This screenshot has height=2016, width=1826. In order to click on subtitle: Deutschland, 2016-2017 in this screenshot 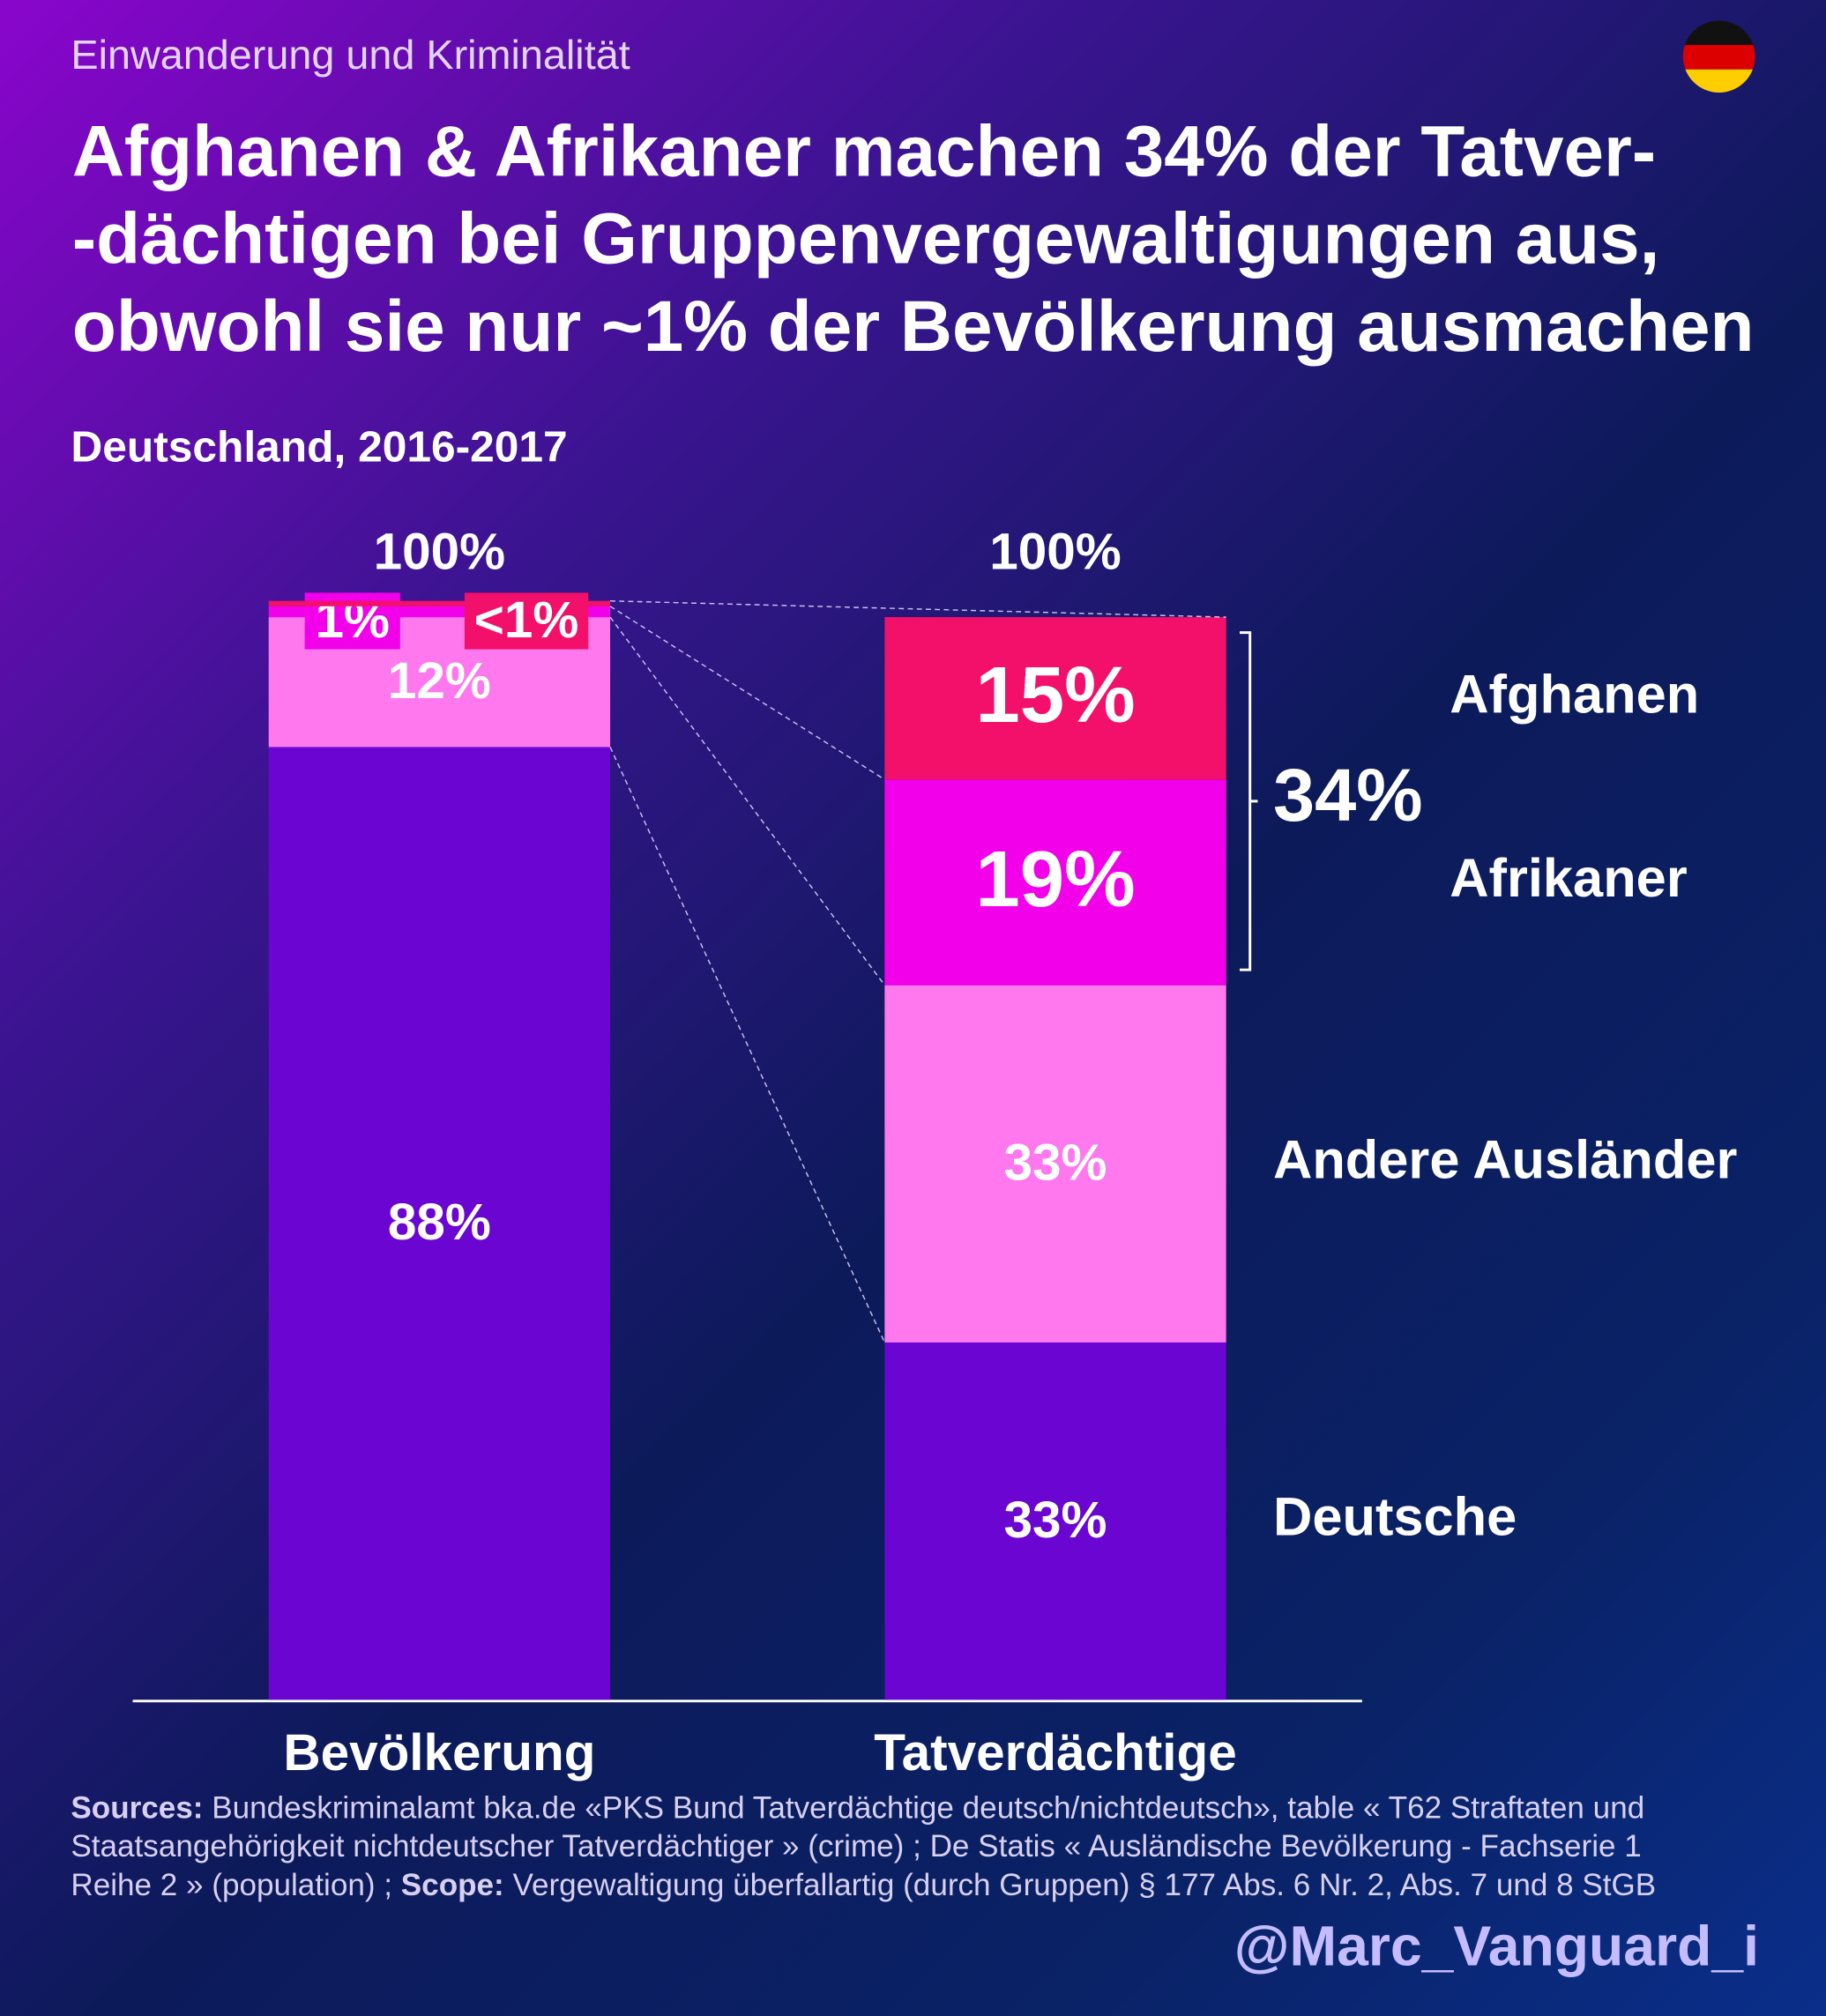, I will do `click(319, 447)`.